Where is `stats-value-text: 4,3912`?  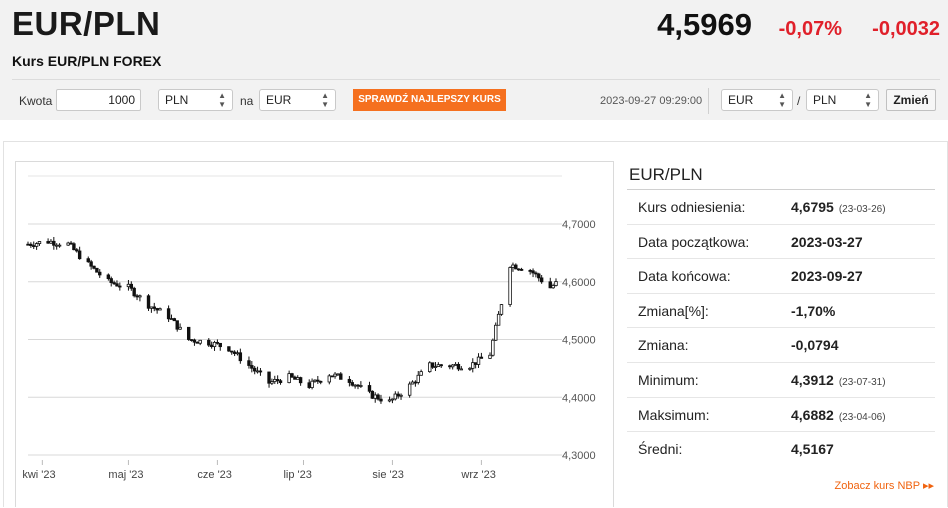
stats-value-text: 4,3912 is located at coordinates (812, 379).